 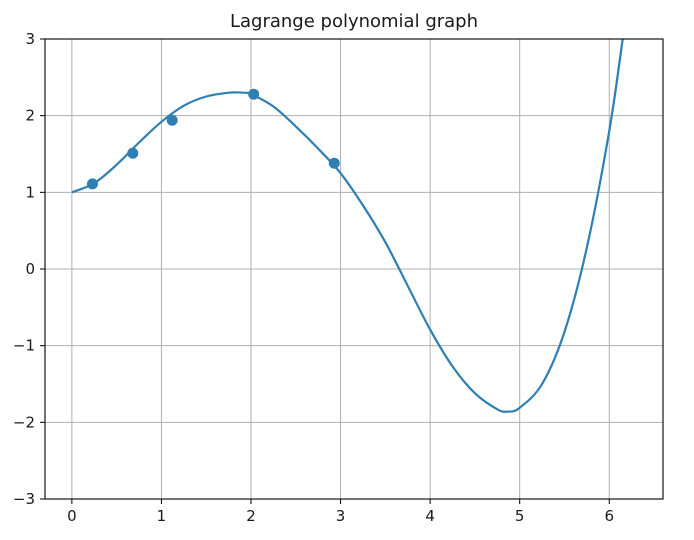 What do you see at coordinates (213, 139) in the screenshot?
I see `point-layer` at bounding box center [213, 139].